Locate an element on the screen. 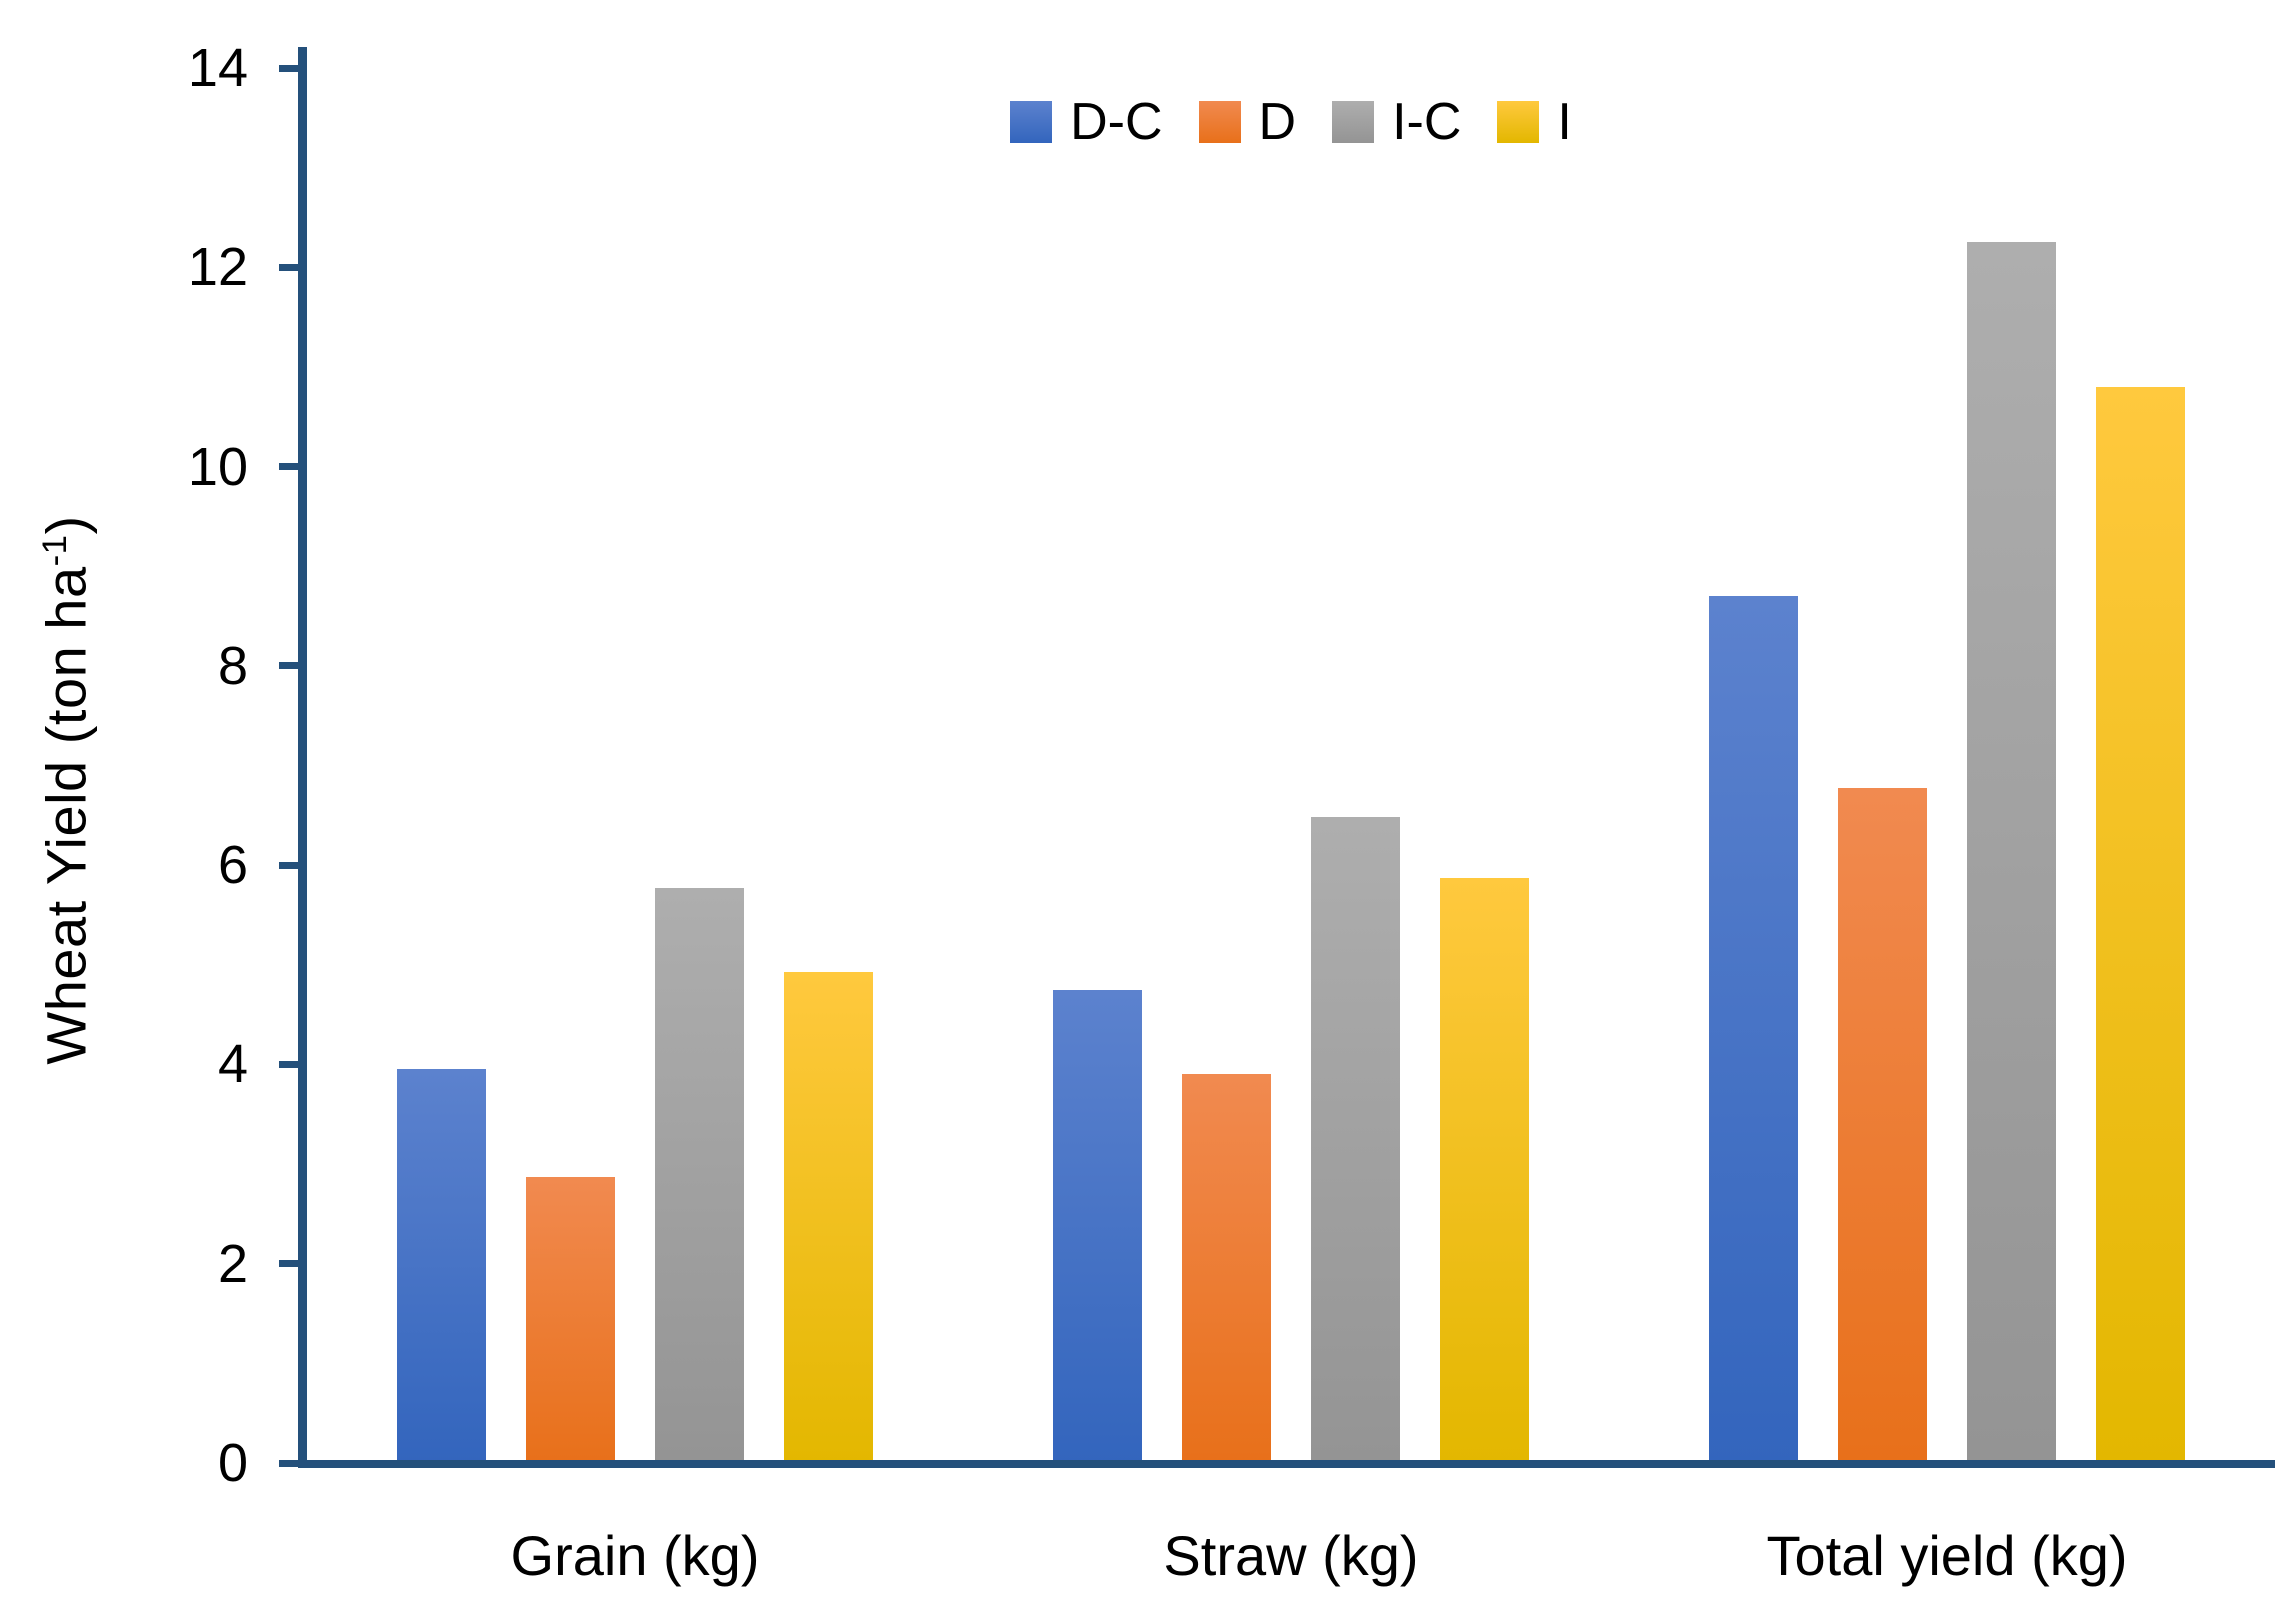 This screenshot has width=2294, height=1620. bar-I-C-Total yield (kg) is located at coordinates (2011, 852).